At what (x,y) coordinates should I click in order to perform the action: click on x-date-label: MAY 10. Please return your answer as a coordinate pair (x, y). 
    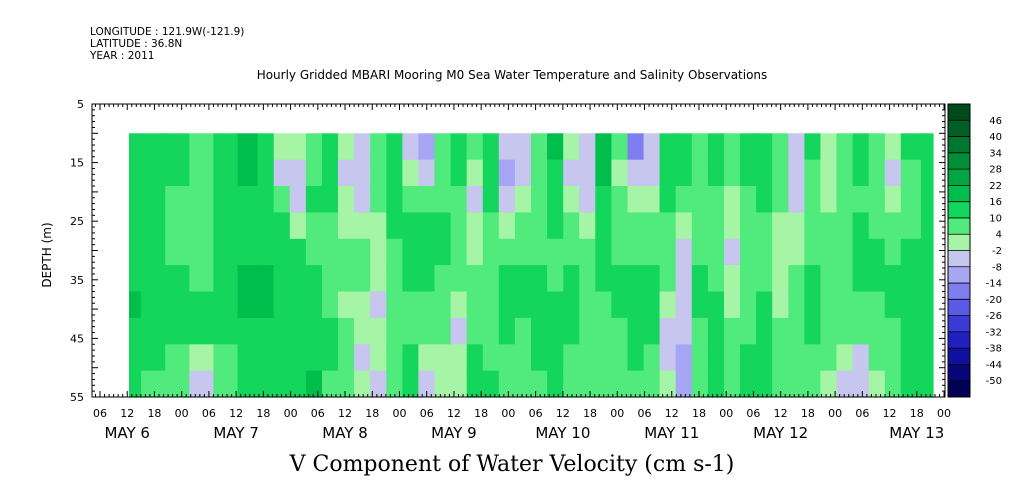
    Looking at the image, I should click on (562, 433).